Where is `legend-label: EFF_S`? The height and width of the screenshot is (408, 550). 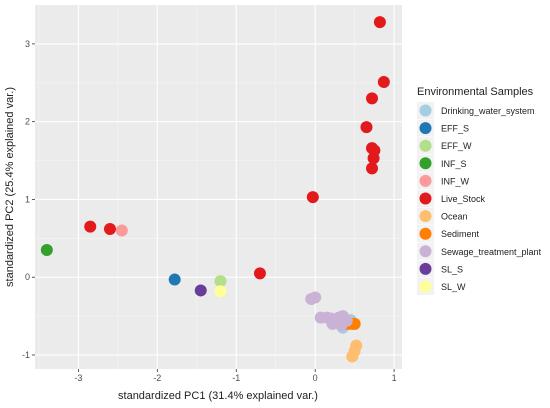
legend-label: EFF_S is located at coordinates (455, 129).